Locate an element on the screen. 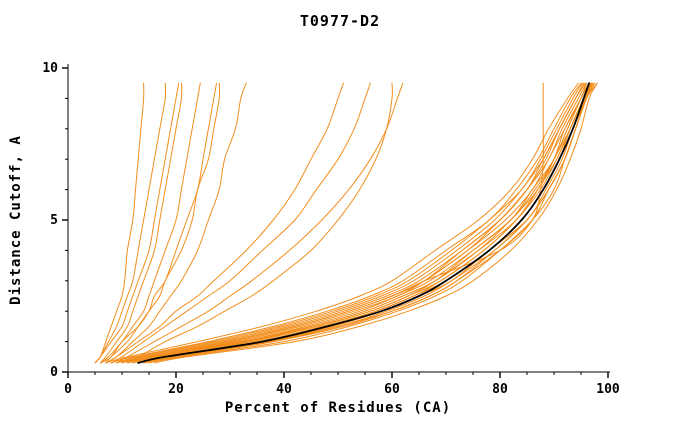  x-tick-label: 60 is located at coordinates (392, 389).